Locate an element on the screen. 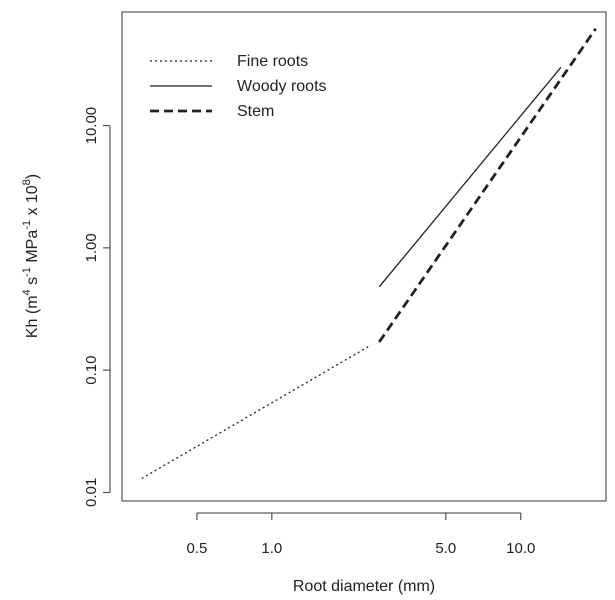 The width and height of the screenshot is (615, 600). x-axis: 0.5 1.0 5.0 10.0 is located at coordinates (360, 534).